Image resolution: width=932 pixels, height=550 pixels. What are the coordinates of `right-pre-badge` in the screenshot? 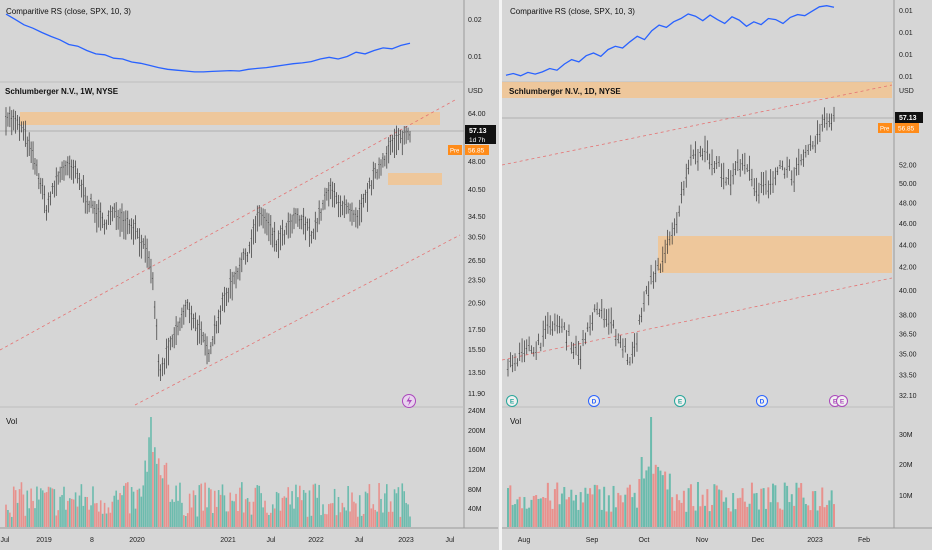 It's located at (885, 128).